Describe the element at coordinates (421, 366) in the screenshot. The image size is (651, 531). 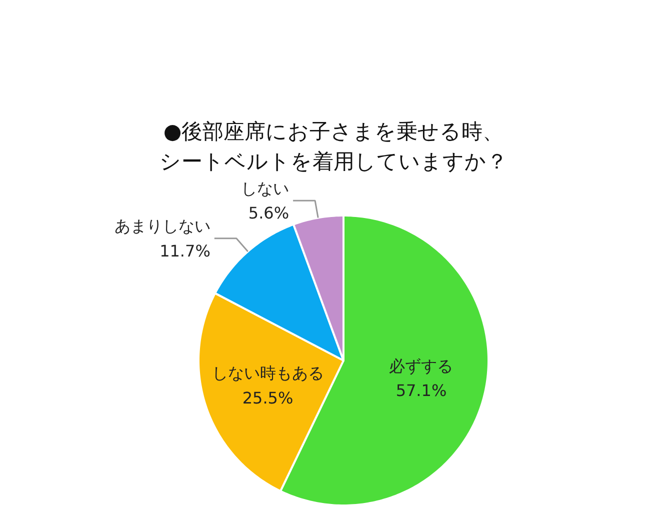
I see `slice-label: 必ずする` at that location.